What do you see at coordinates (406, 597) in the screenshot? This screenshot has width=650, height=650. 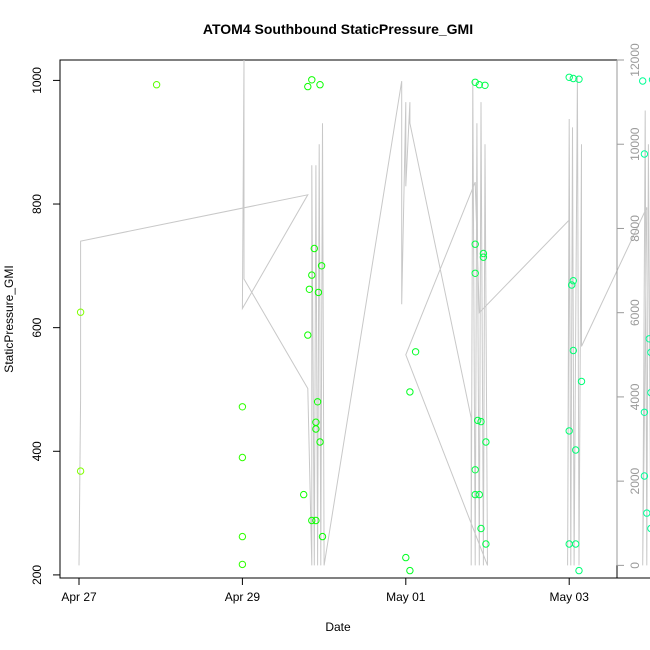 I see `x-tick-label: May 01` at bounding box center [406, 597].